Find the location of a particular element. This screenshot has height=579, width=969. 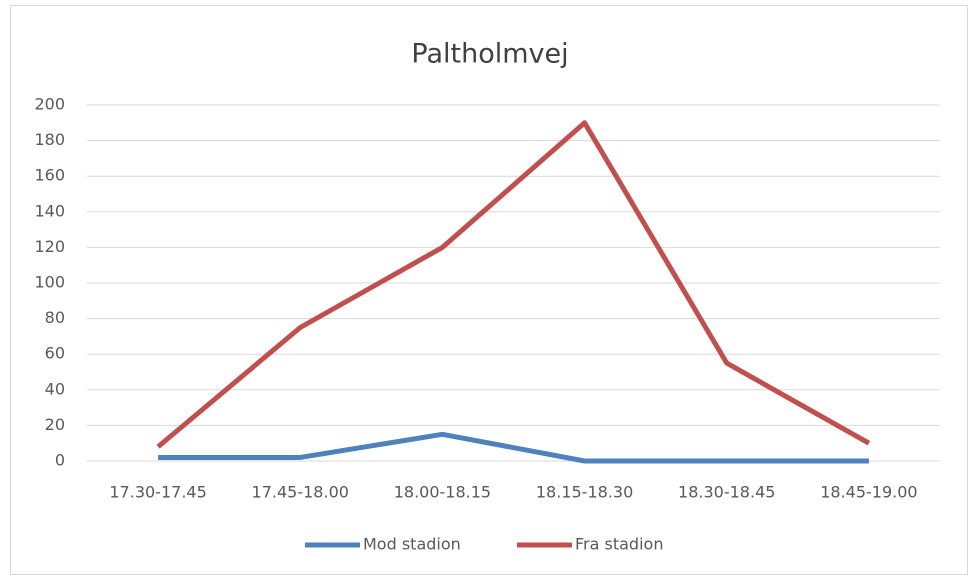

x-tick-label: 18.45-19.00 is located at coordinates (868, 492).